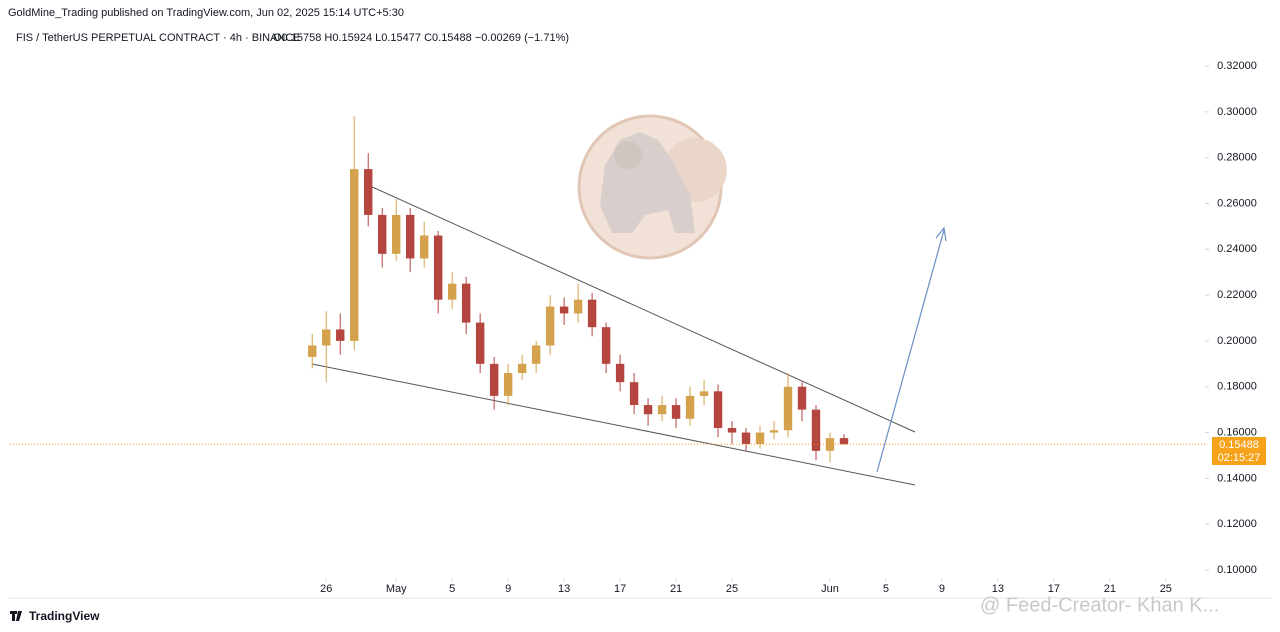  Describe the element at coordinates (1239, 445) in the screenshot. I see `last-price-label: 0.15488` at that location.